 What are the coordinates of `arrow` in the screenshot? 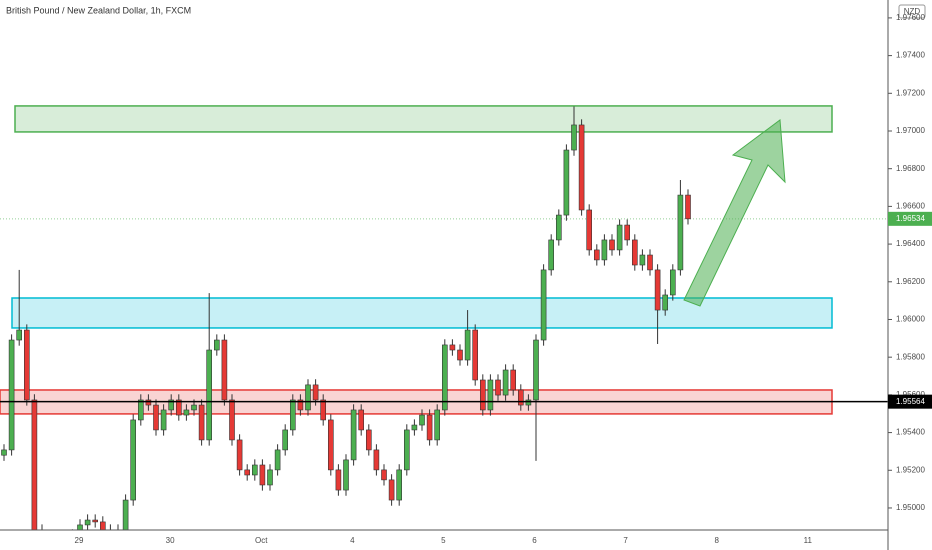 It's located at (734, 213).